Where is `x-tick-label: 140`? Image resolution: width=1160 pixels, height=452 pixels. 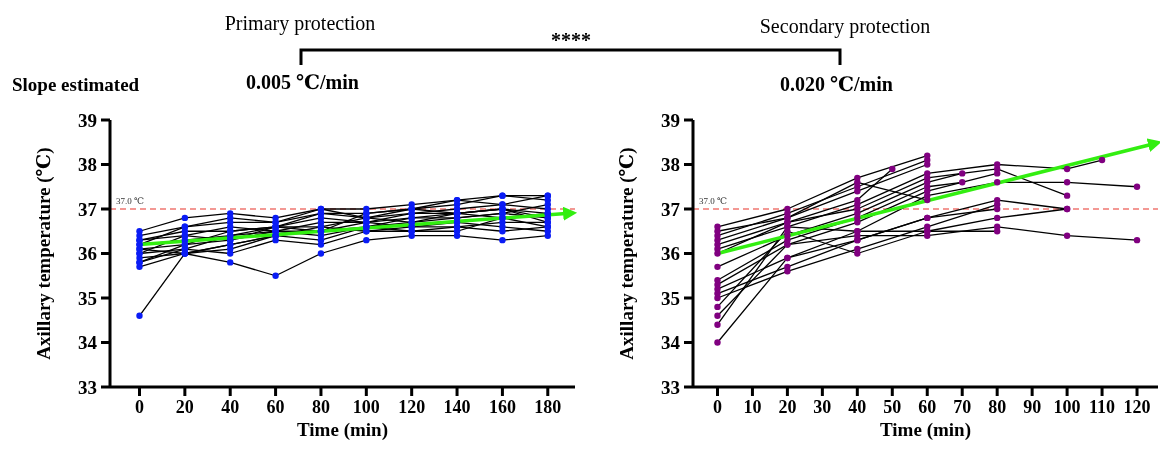 x-tick-label: 140 is located at coordinates (457, 407).